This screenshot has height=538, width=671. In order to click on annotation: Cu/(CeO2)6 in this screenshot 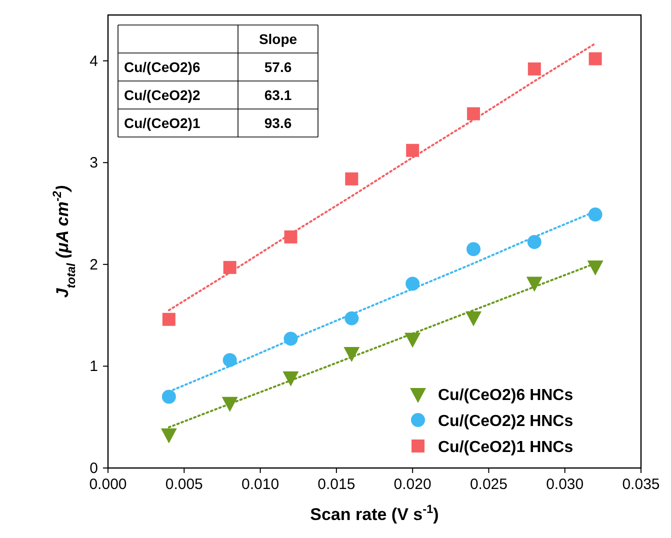, I will do `click(162, 67)`.